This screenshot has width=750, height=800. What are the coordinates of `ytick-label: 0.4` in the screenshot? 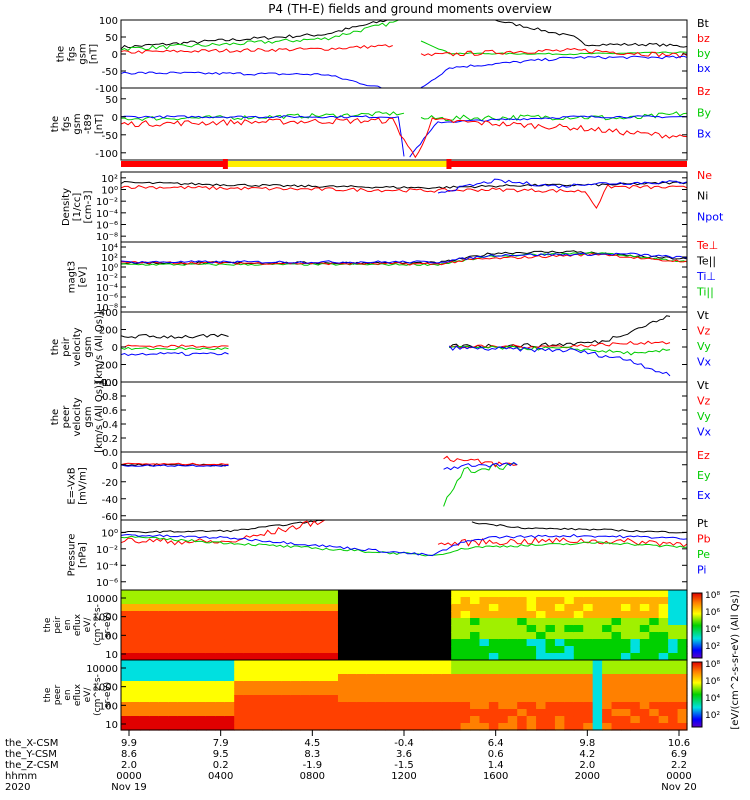 It's located at (110, 425).